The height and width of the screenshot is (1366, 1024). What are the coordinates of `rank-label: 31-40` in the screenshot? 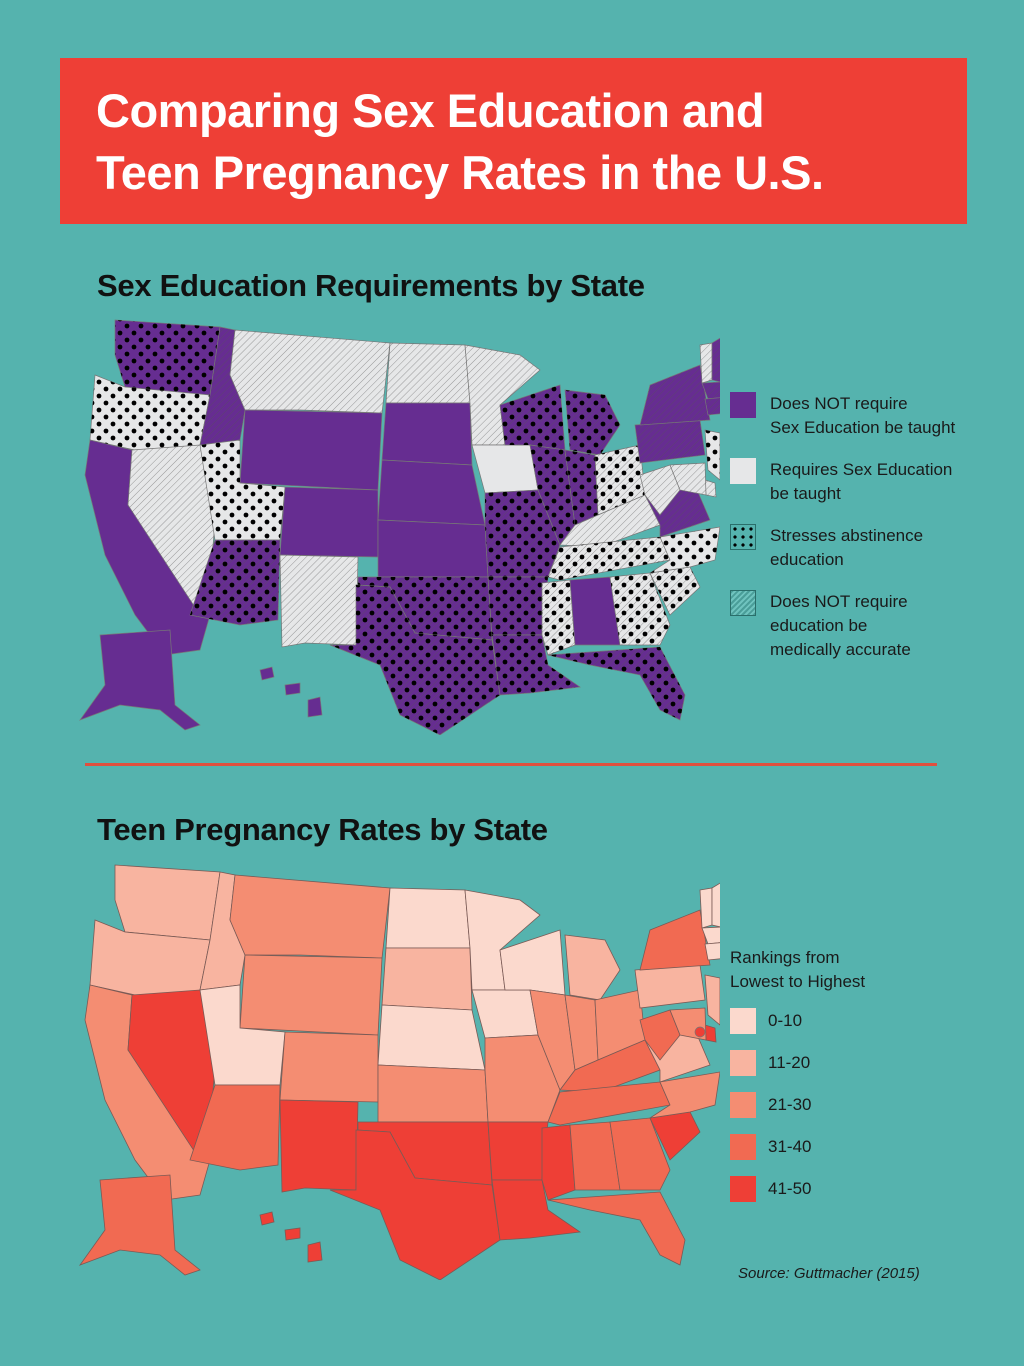 It's located at (790, 1146).